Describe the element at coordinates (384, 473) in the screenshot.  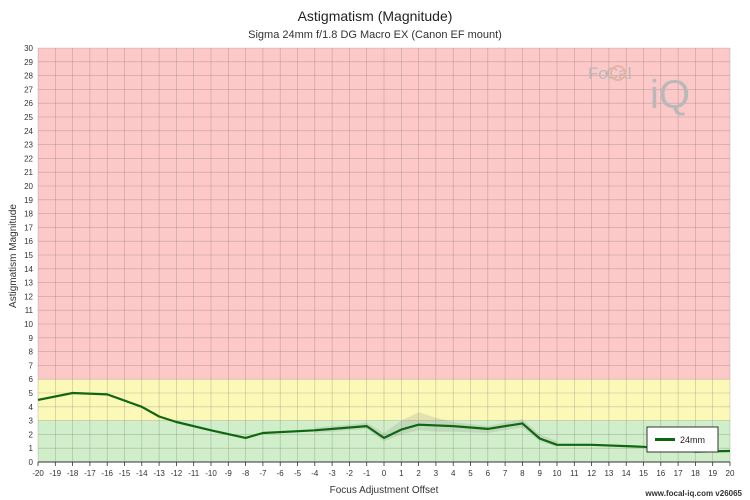
I see `x-tick-label: 0` at that location.